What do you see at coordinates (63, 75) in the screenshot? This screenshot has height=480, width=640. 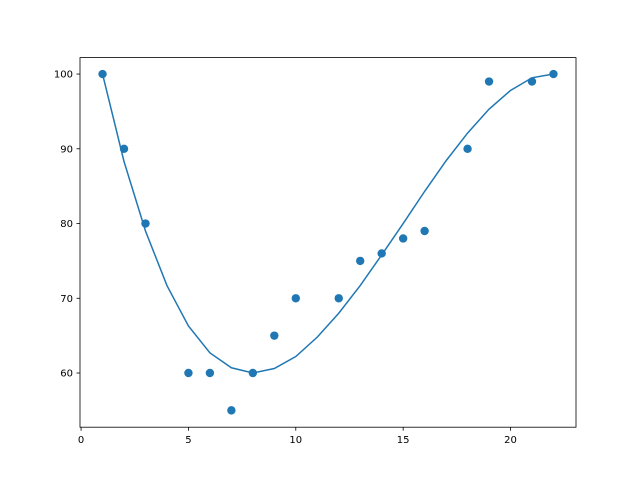 I see `y-tick-label: 100` at bounding box center [63, 75].